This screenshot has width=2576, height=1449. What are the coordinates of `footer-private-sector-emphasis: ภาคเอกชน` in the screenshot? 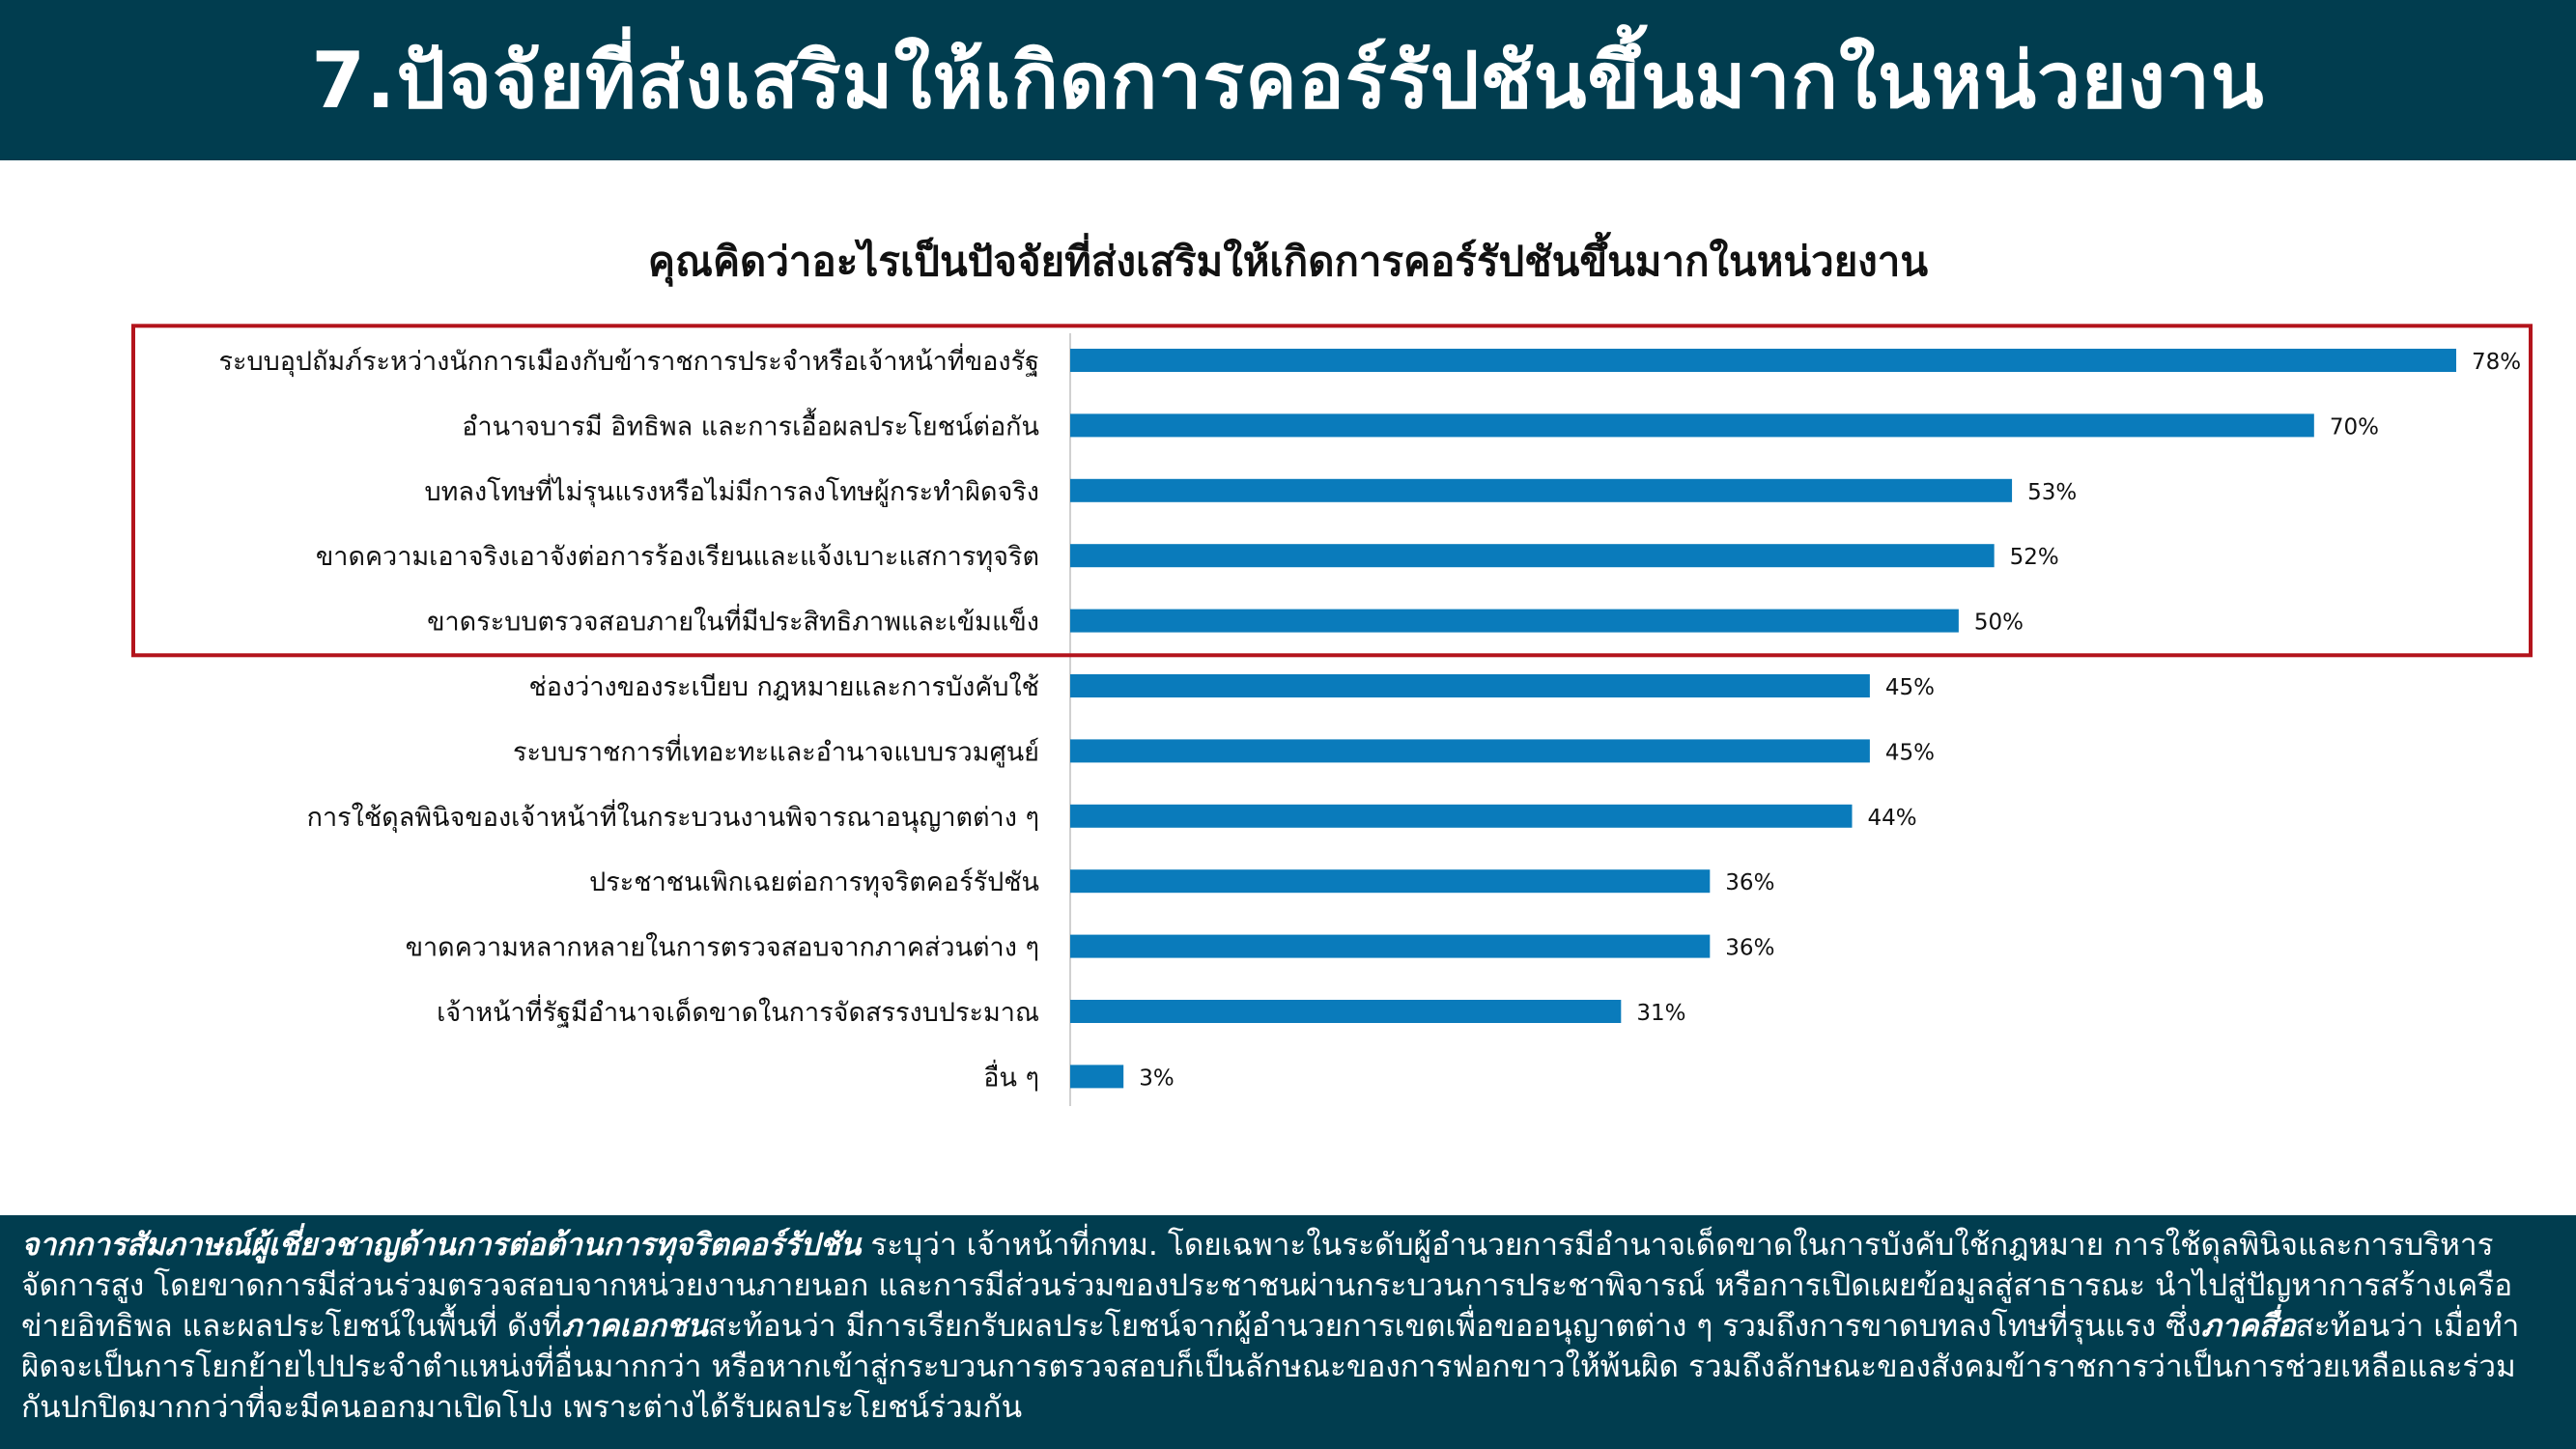 It's located at (634, 1326).